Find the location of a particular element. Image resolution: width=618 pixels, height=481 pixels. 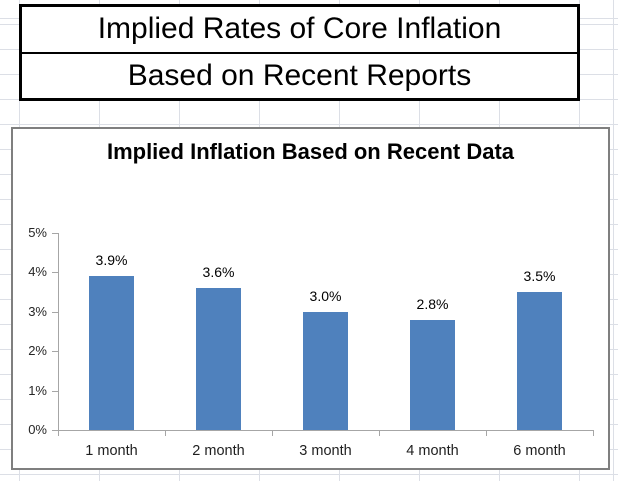

x-axis-line is located at coordinates (326, 430).